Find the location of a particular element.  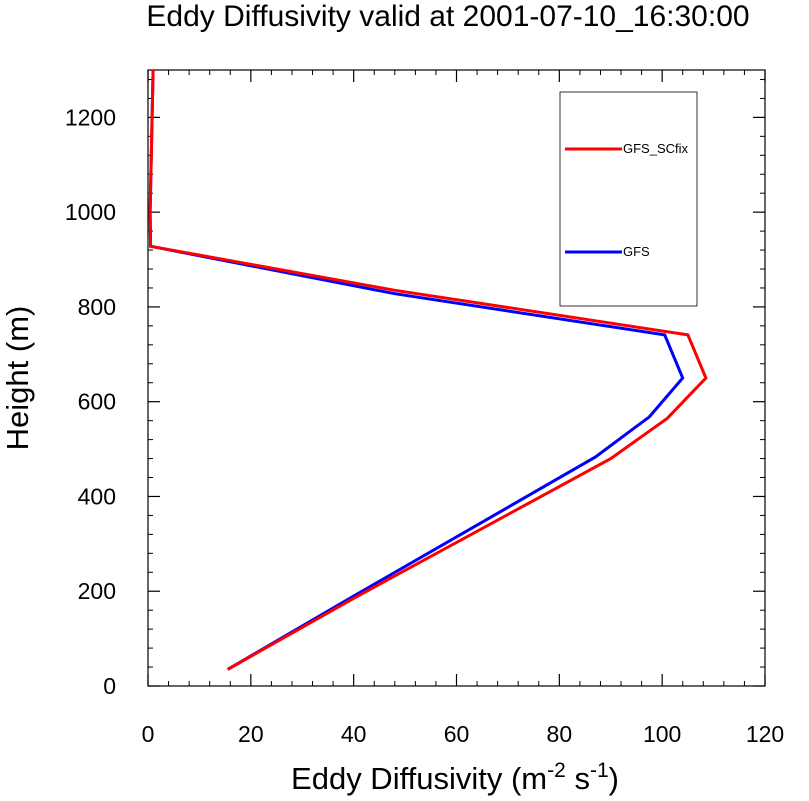

legend-label-gfs: GFS is located at coordinates (636, 251).